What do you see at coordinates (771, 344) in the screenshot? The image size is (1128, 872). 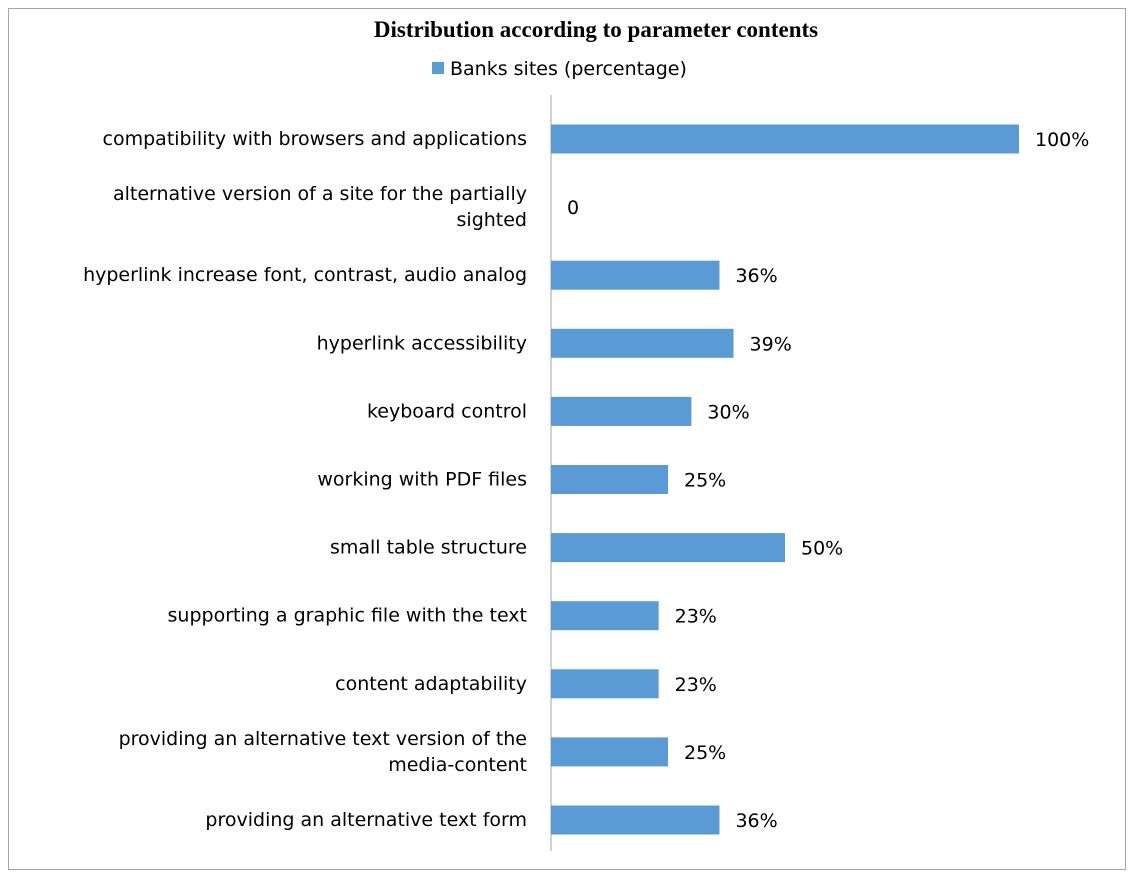 I see `data-label: 39%` at bounding box center [771, 344].